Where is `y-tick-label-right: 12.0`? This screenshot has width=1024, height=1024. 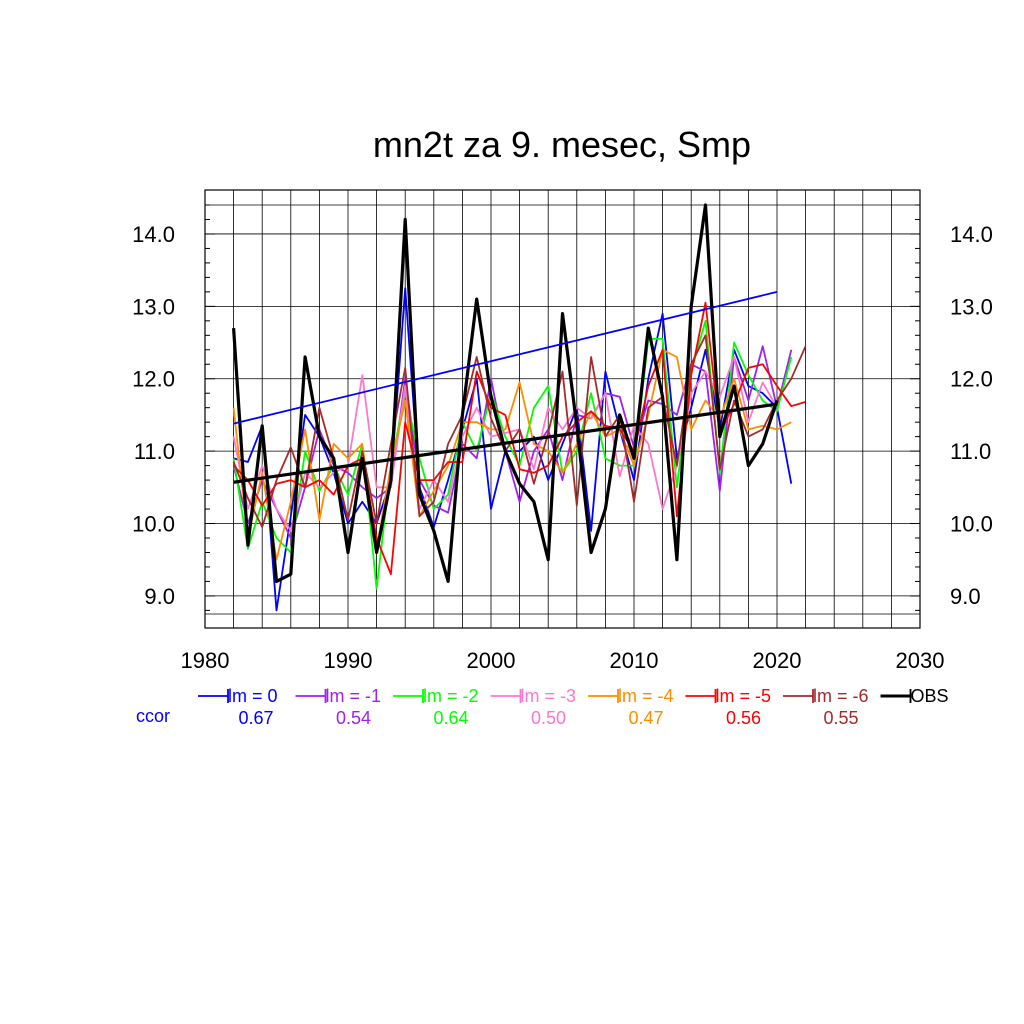 y-tick-label-right: 12.0 is located at coordinates (971, 379).